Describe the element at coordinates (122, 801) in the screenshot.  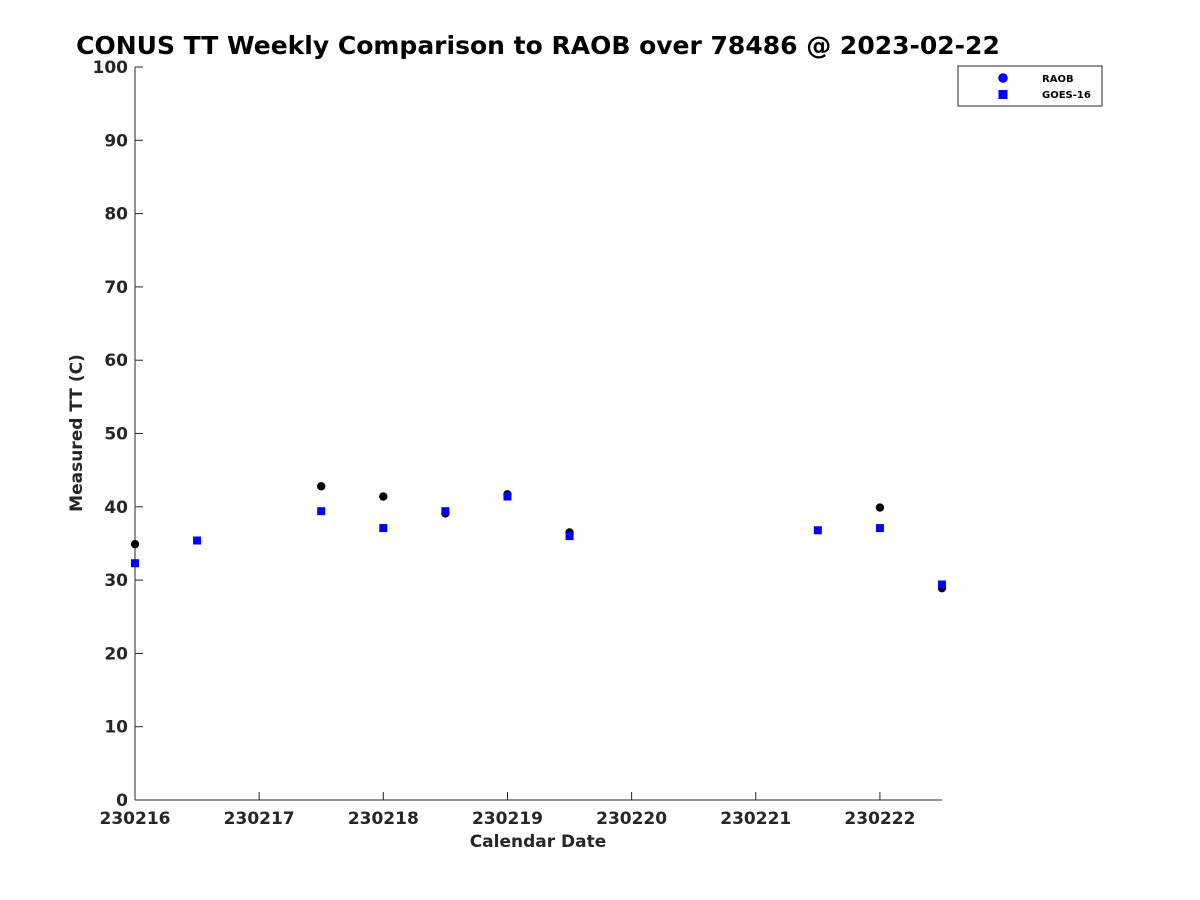
I see `y-tick-label: 0` at that location.